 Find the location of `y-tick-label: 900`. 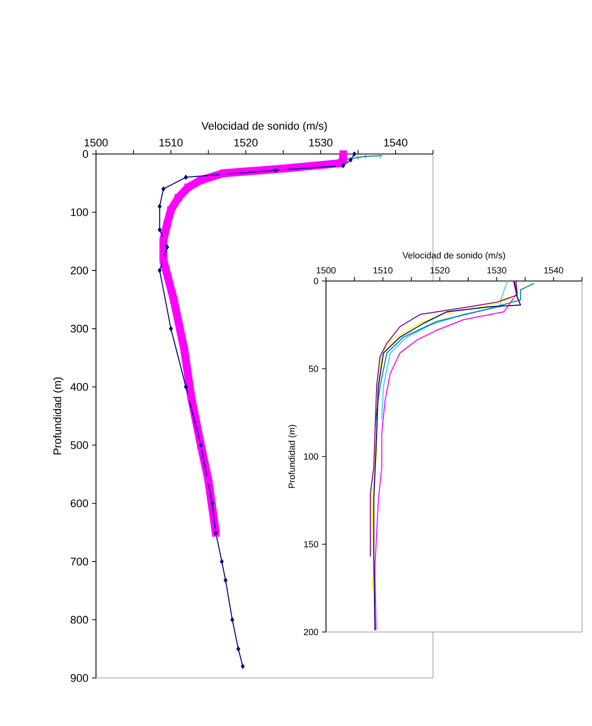

y-tick-label: 900 is located at coordinates (79, 678).